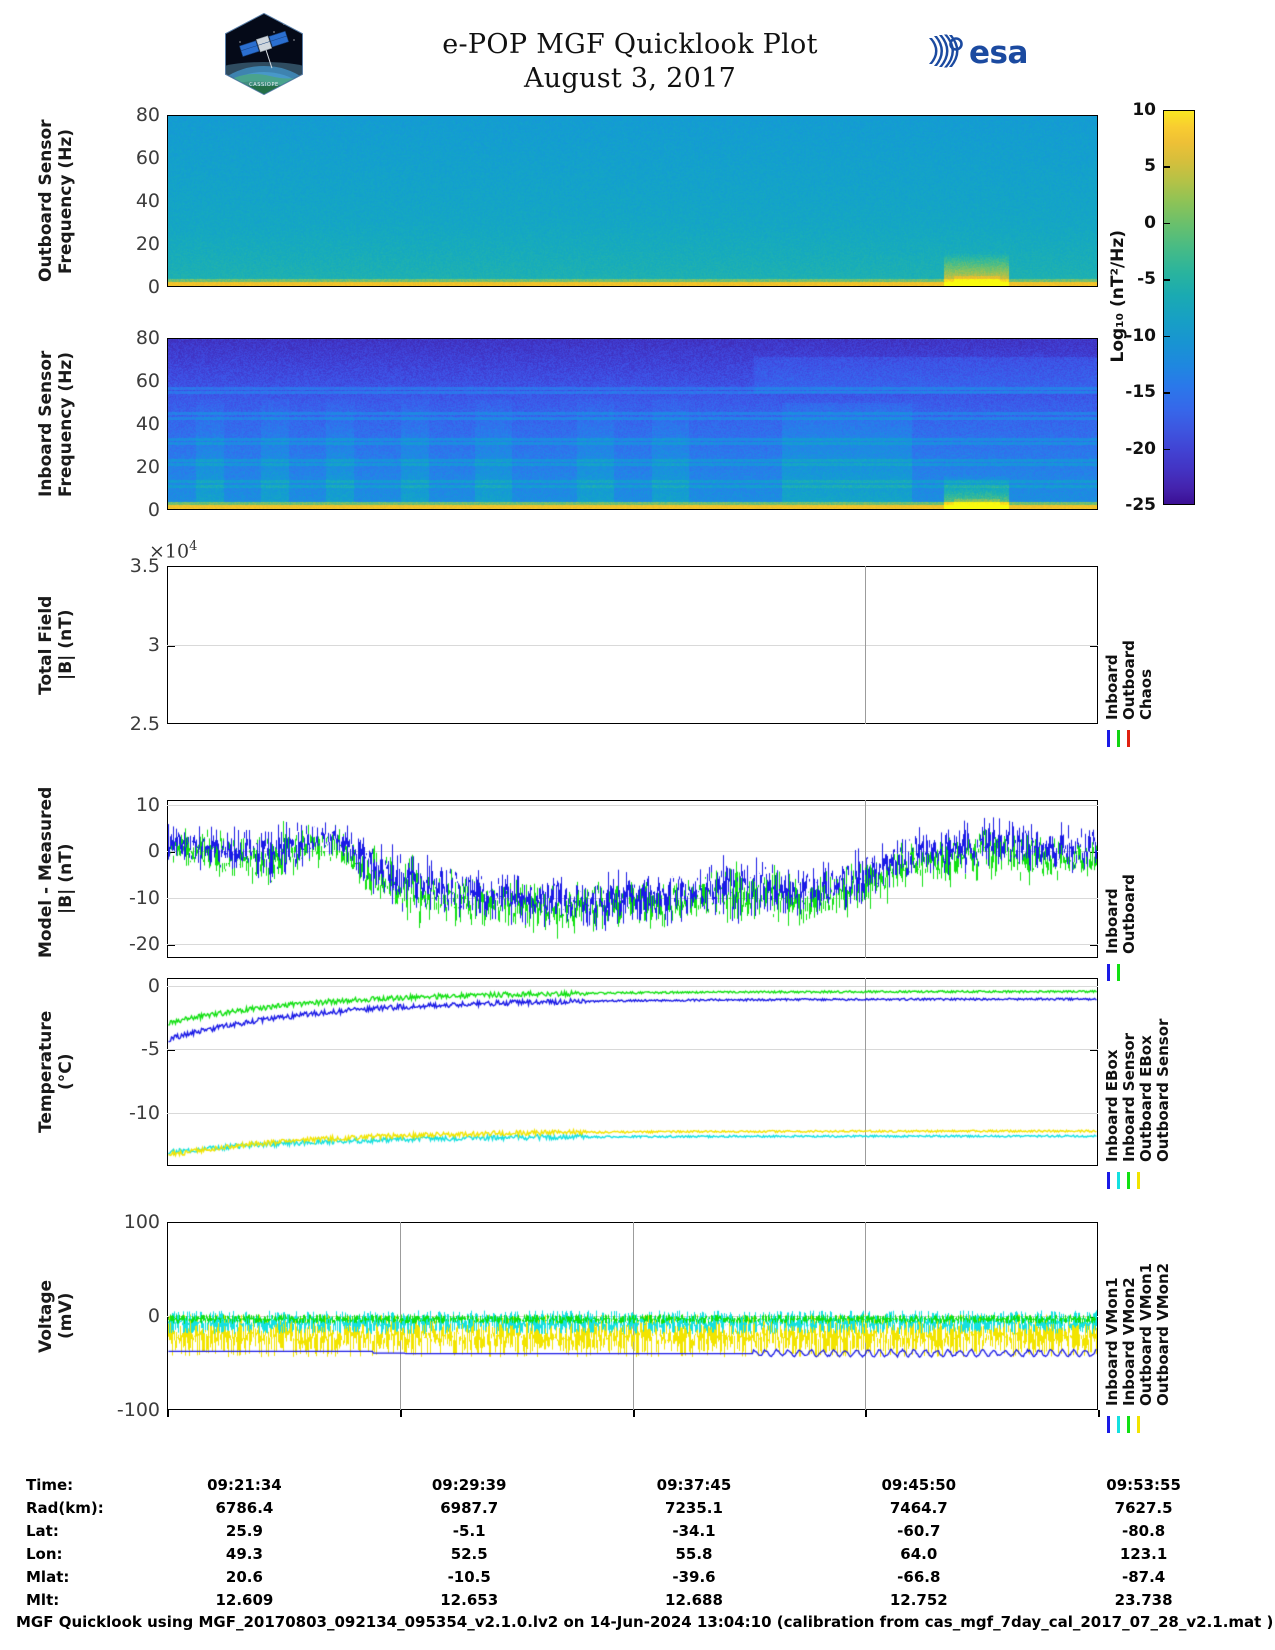 This screenshot has width=1275, height=1650. I want to click on y-tick-label-temperature: 0, so click(153, 985).